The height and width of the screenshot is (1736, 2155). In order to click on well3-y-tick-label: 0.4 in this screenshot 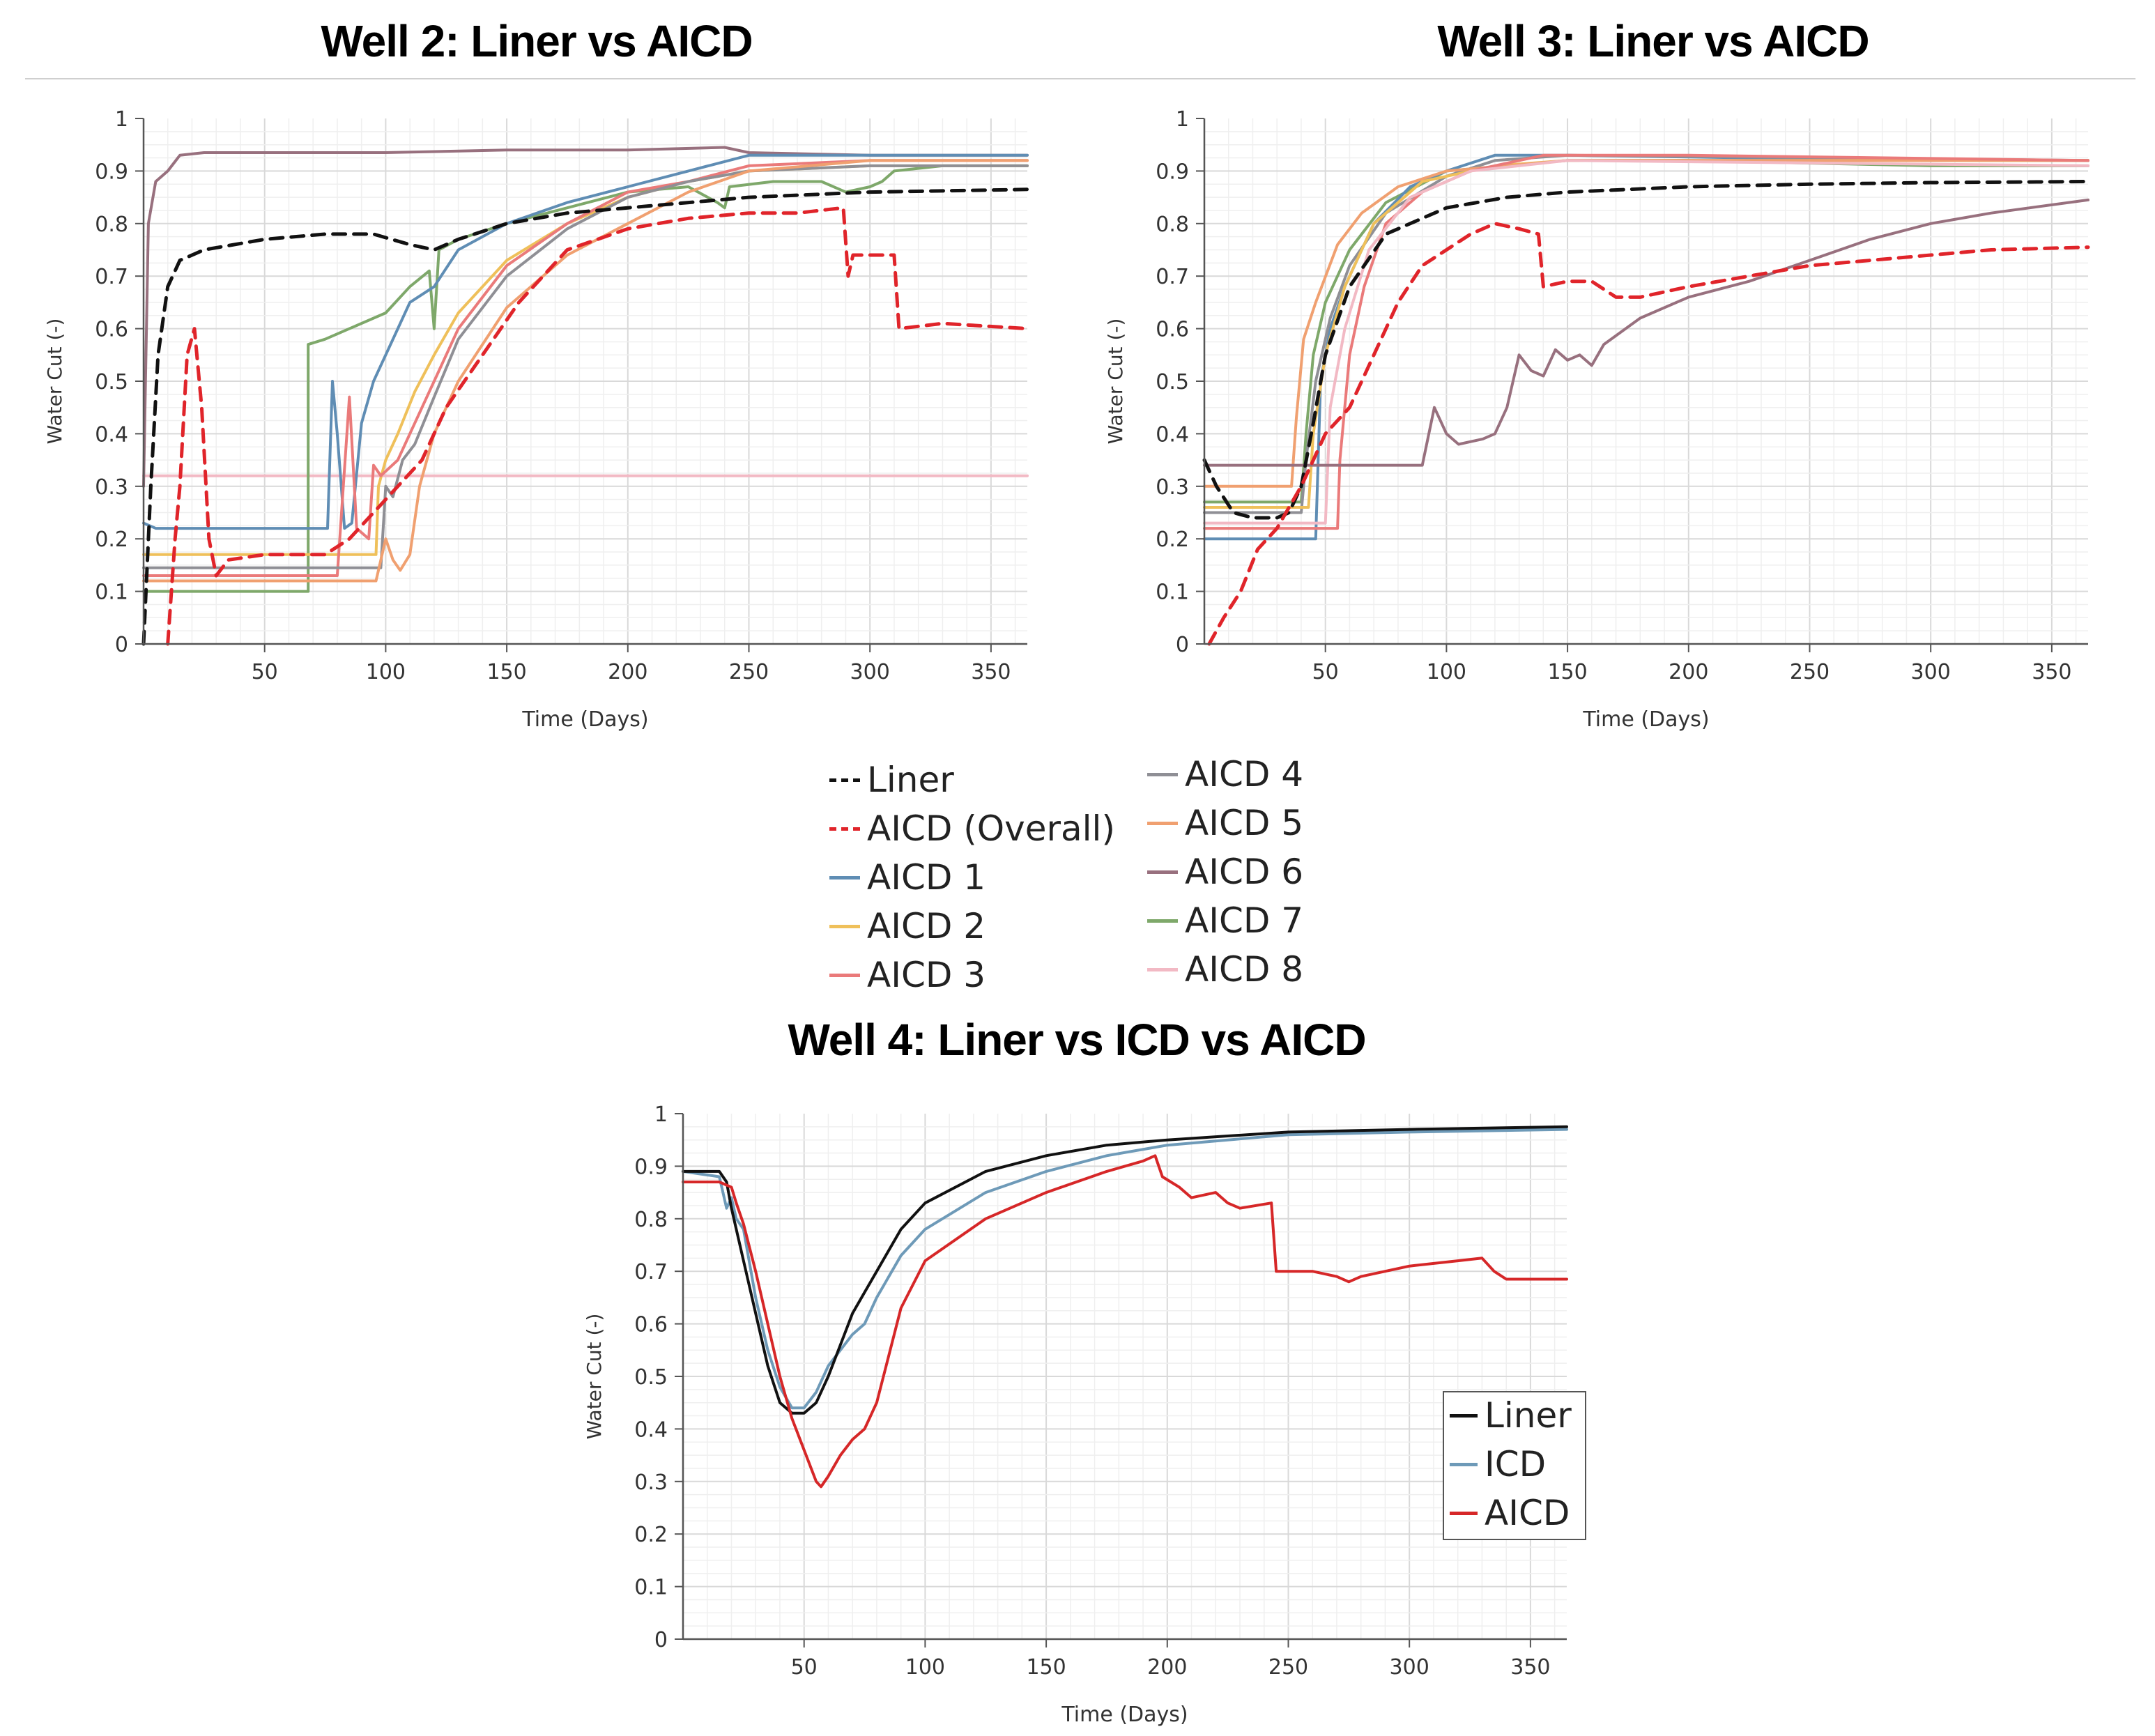, I will do `click(1172, 435)`.